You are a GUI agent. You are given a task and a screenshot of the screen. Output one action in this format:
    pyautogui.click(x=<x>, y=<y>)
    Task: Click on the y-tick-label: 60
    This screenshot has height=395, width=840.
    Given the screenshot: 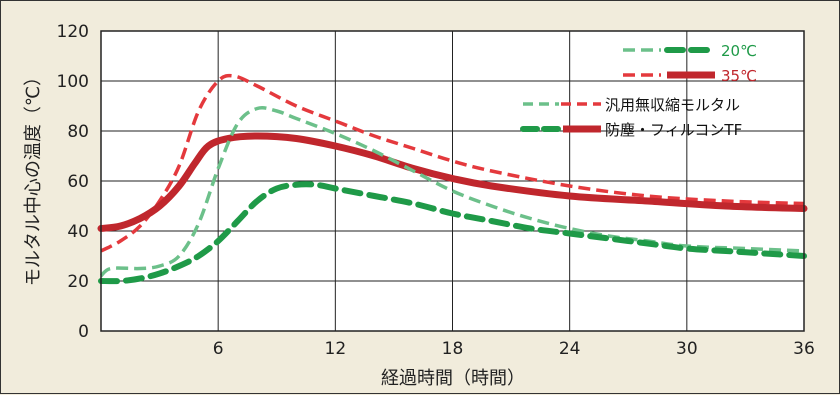 What is the action you would take?
    pyautogui.click(x=78, y=182)
    